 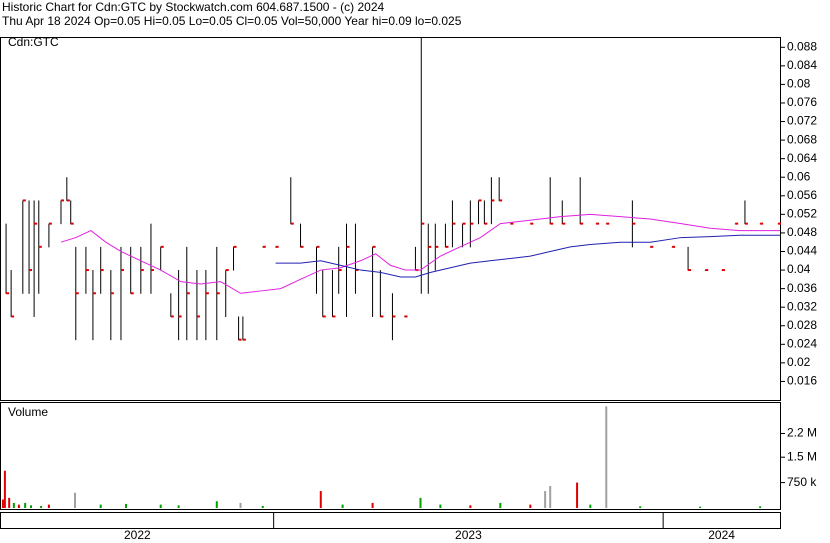 What do you see at coordinates (802, 46) in the screenshot?
I see `y-tick-label: 0.088` at bounding box center [802, 46].